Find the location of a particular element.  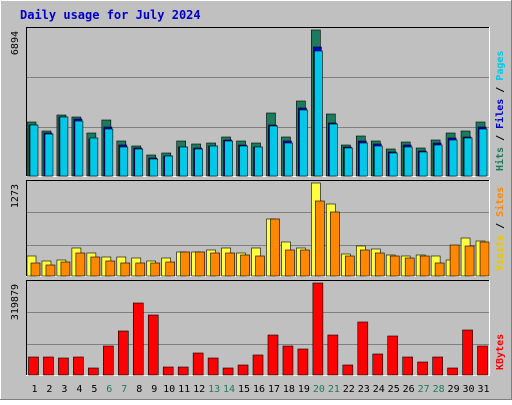

y-max-label: 319879 is located at coordinates (15, 302).